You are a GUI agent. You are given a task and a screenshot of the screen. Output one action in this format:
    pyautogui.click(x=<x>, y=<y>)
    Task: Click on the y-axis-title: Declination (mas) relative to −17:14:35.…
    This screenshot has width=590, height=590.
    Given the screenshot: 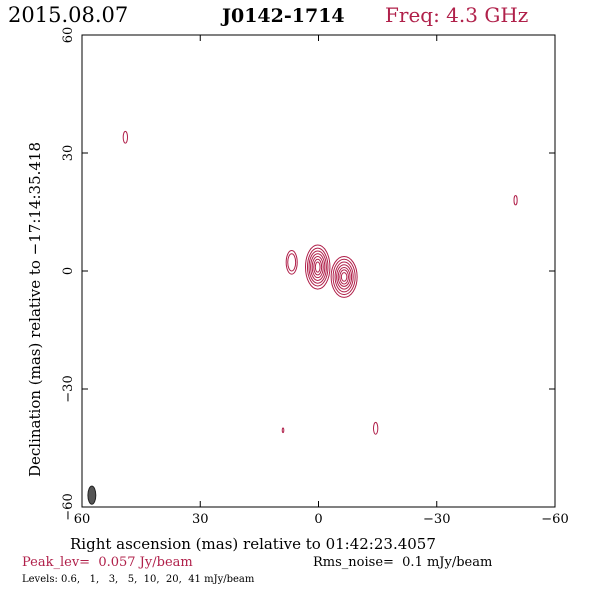 What is the action you would take?
    pyautogui.click(x=35, y=309)
    